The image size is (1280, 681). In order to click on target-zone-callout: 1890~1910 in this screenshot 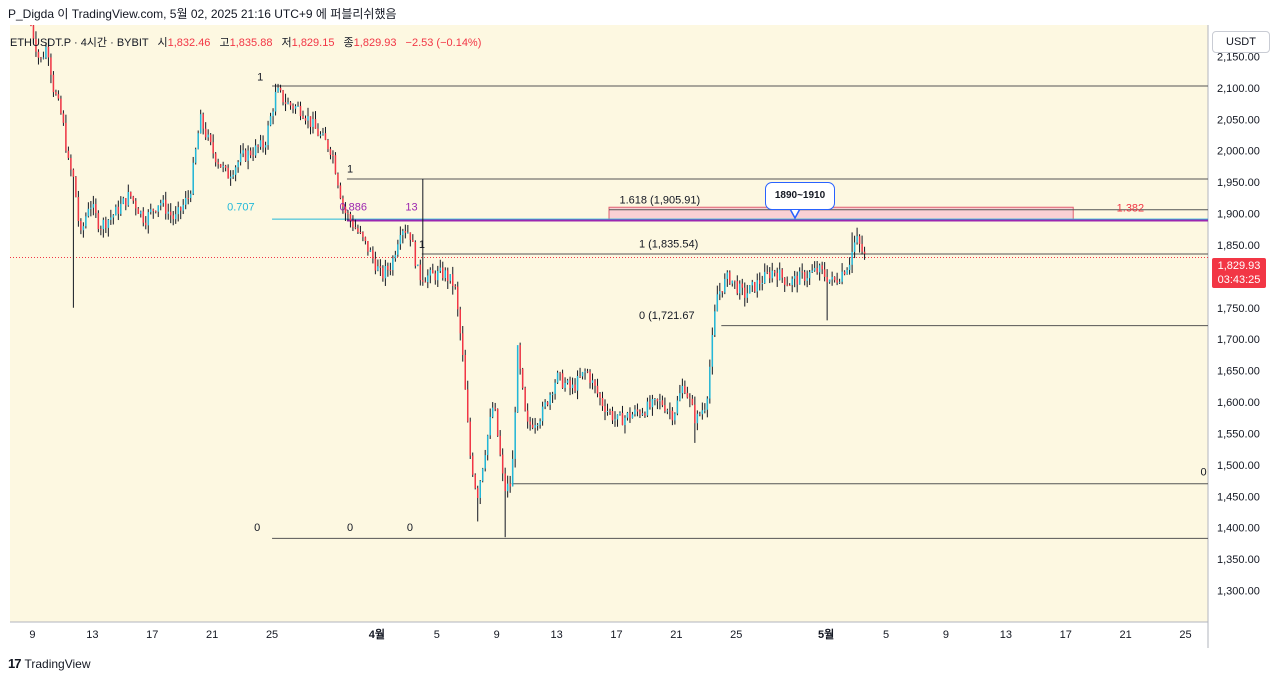, I will do `click(800, 196)`.